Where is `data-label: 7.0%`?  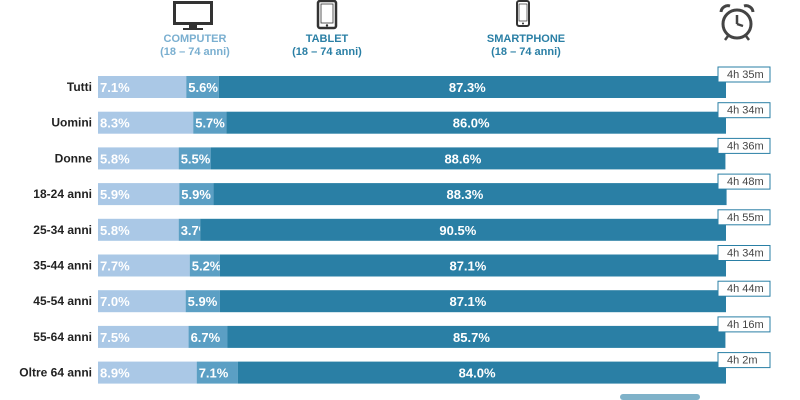 data-label: 7.0% is located at coordinates (115, 301).